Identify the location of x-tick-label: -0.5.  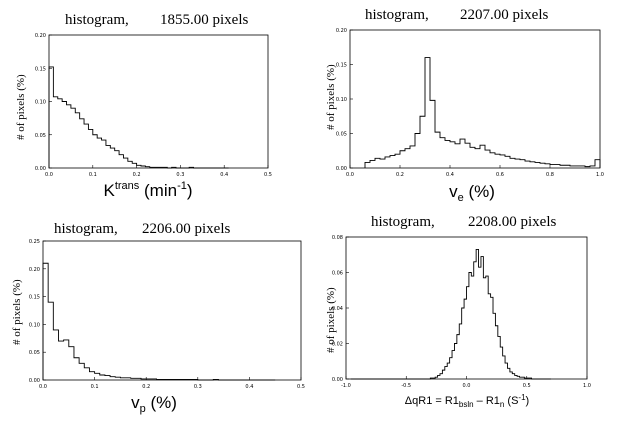
(406, 386).